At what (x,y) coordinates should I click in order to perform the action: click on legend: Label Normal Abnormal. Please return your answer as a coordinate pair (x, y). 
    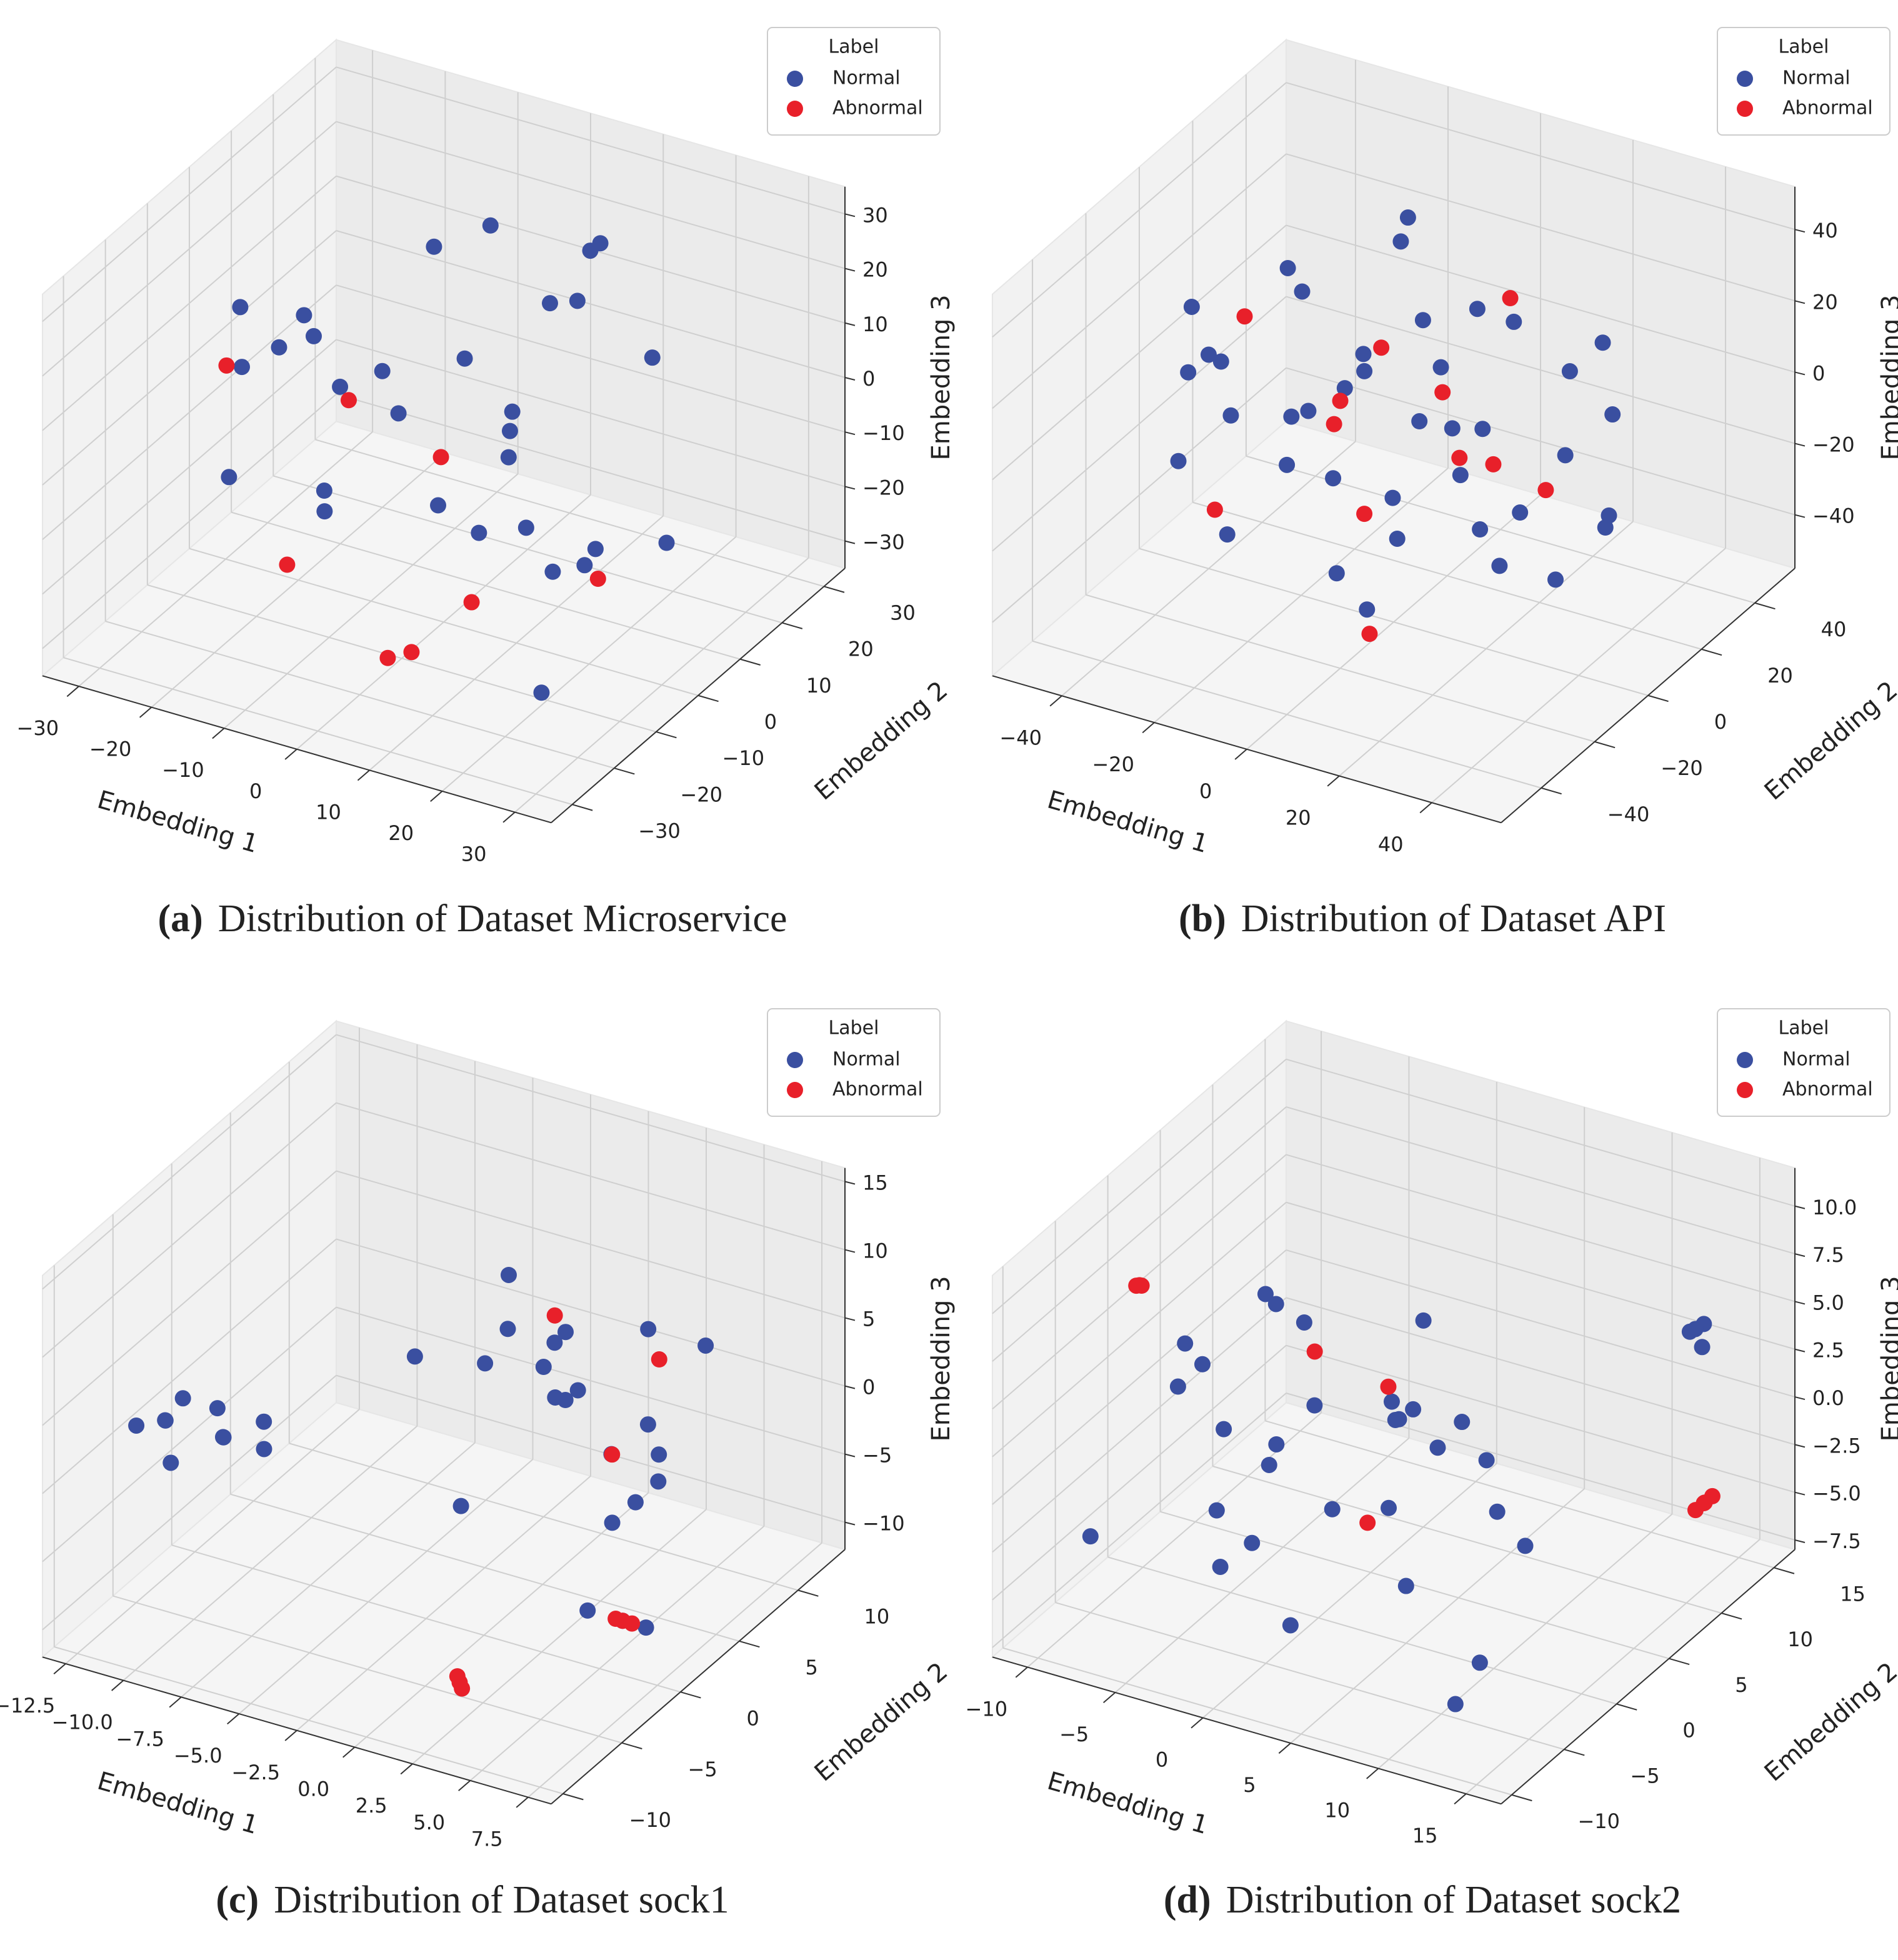
    Looking at the image, I should click on (1804, 1062).